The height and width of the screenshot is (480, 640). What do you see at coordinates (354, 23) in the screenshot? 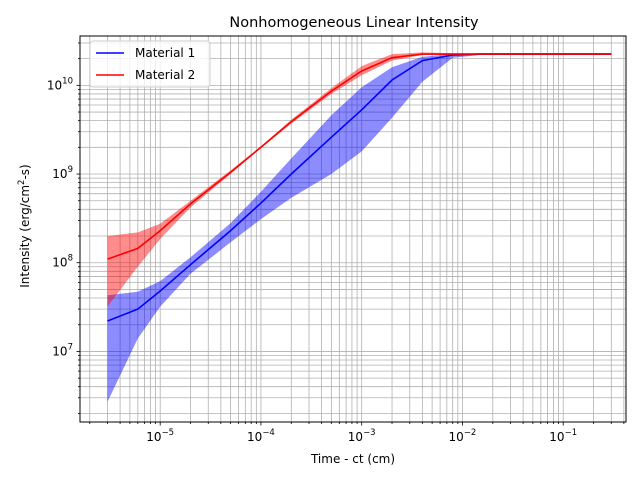
I see `chart-title: Nonhomogeneous Linear Intensity` at bounding box center [354, 23].